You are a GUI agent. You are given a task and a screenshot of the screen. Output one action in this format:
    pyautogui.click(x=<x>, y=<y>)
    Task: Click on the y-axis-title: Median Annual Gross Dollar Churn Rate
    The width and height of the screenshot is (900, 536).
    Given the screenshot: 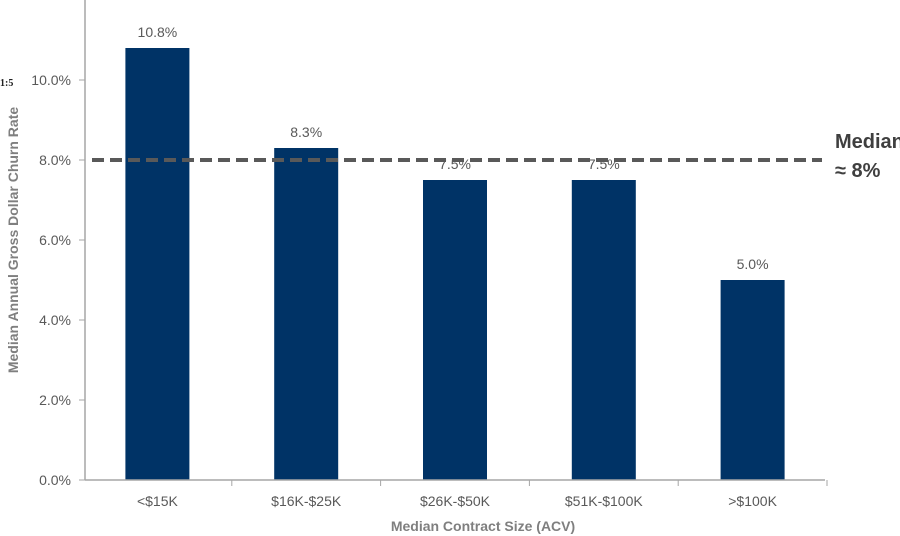 What is the action you would take?
    pyautogui.click(x=13, y=240)
    